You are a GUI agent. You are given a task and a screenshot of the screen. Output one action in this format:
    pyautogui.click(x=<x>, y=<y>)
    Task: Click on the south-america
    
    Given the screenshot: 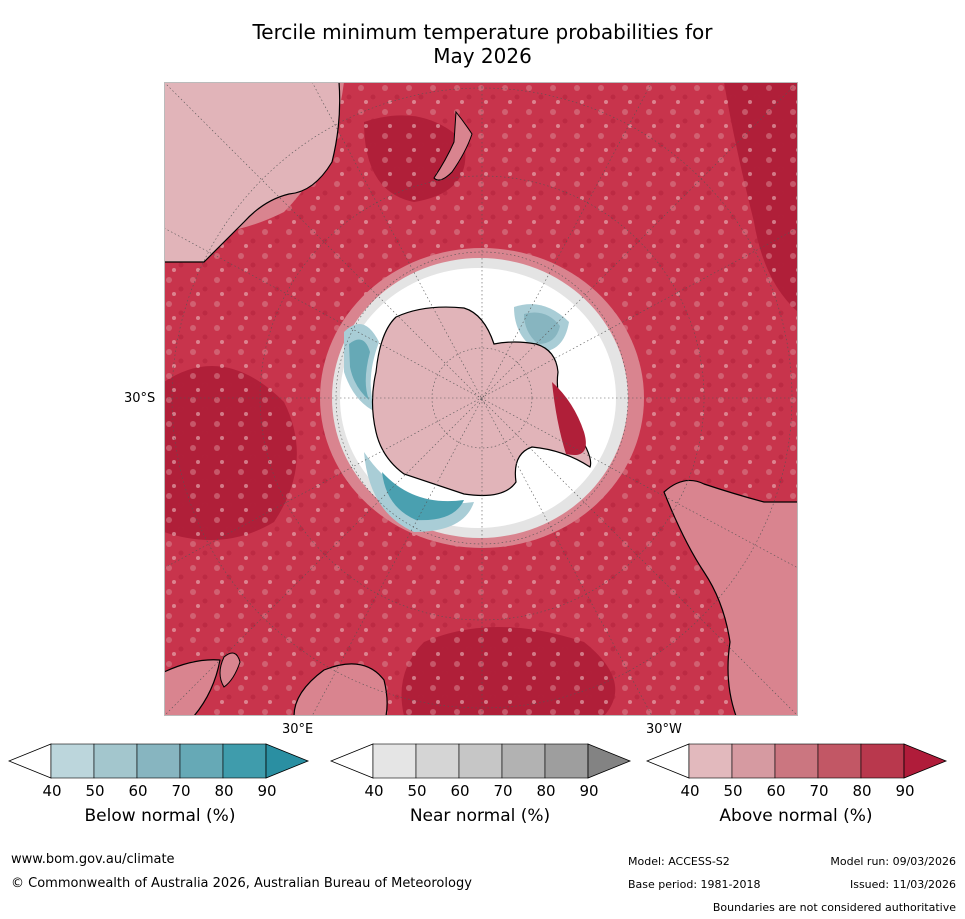 What is the action you would take?
    pyautogui.click(x=730, y=597)
    